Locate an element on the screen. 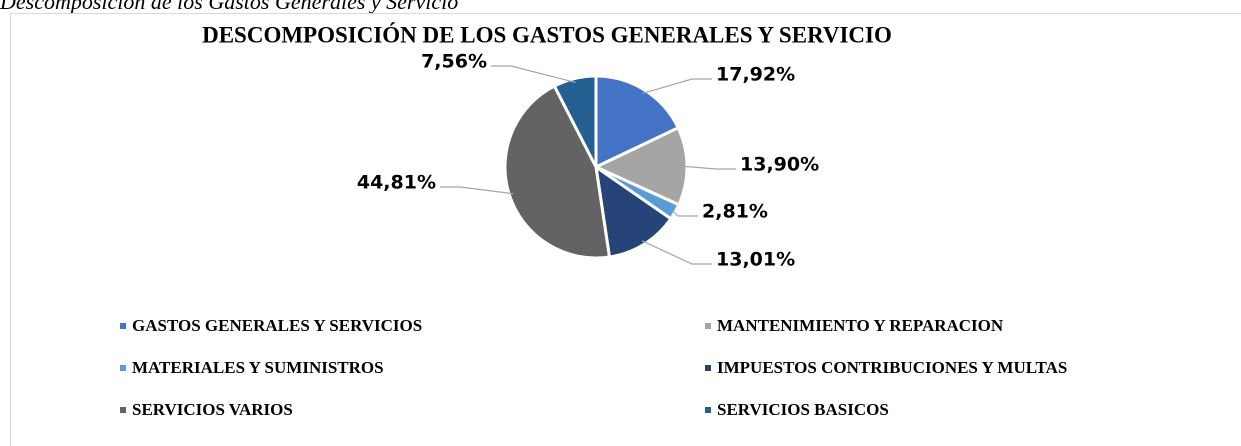 The width and height of the screenshot is (1241, 446). legend-label: MANTENIMIENTO Y REPARACION is located at coordinates (860, 325).